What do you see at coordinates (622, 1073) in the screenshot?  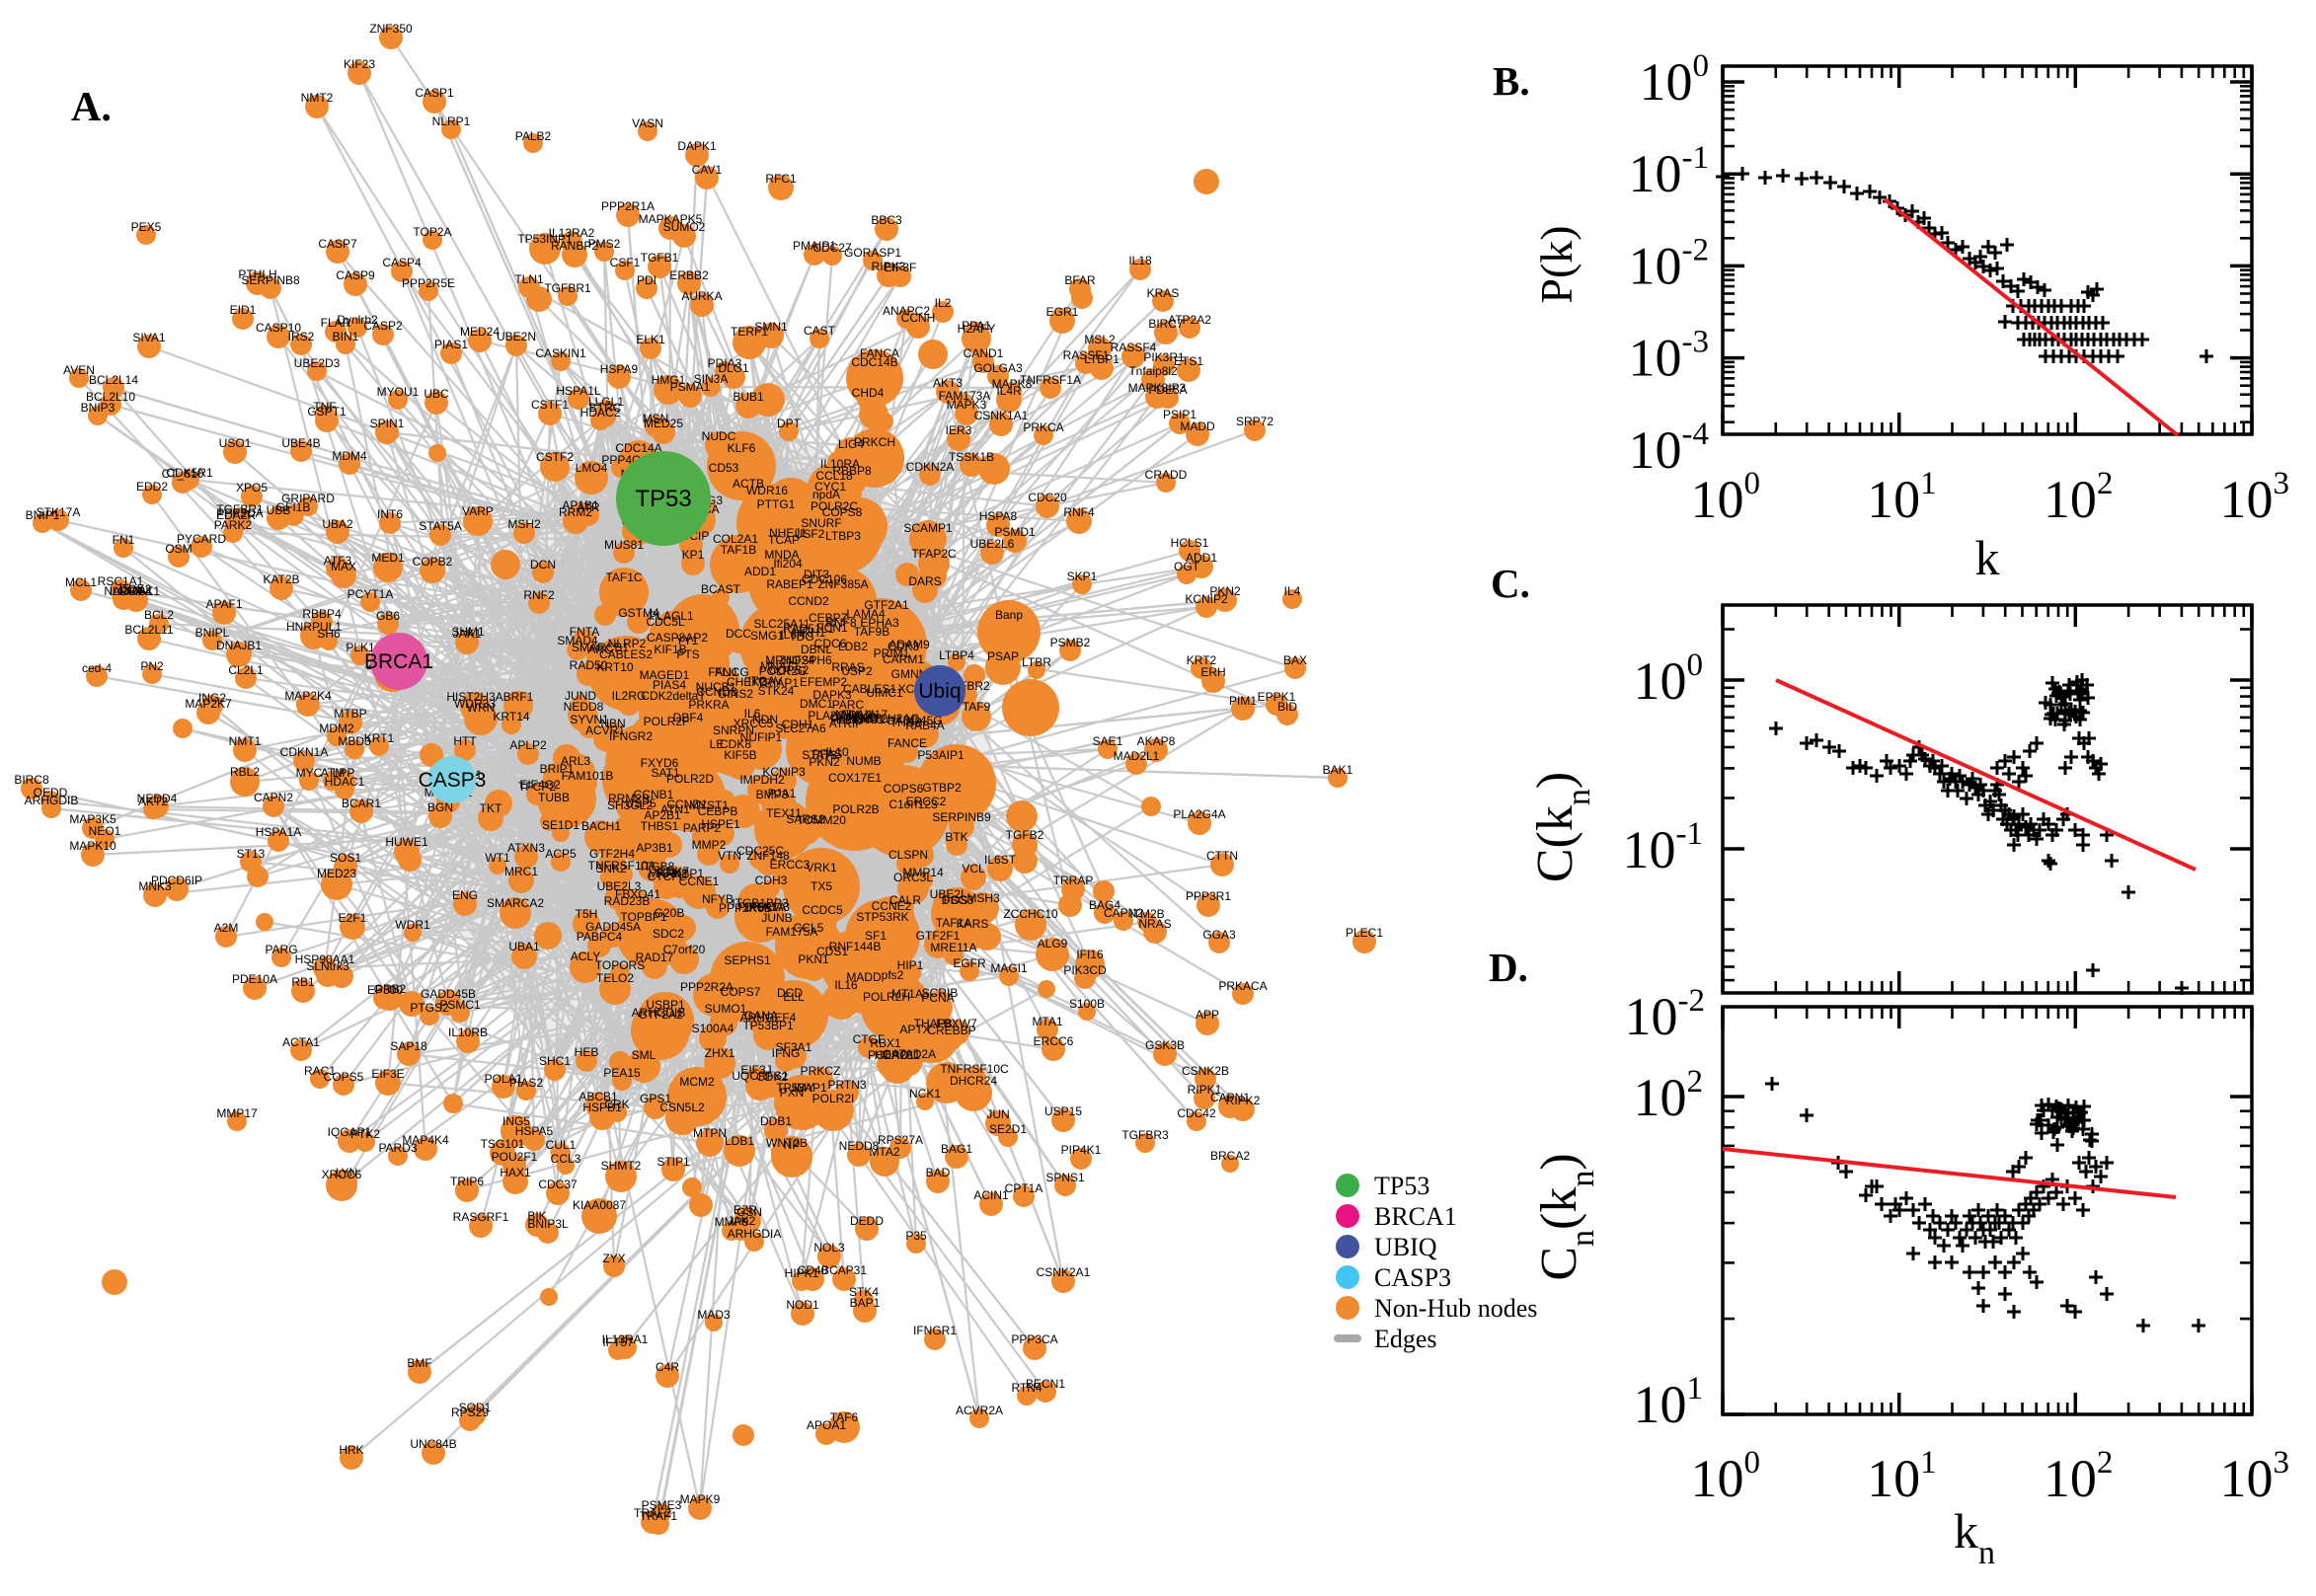 I see `svg-text: PEA15` at bounding box center [622, 1073].